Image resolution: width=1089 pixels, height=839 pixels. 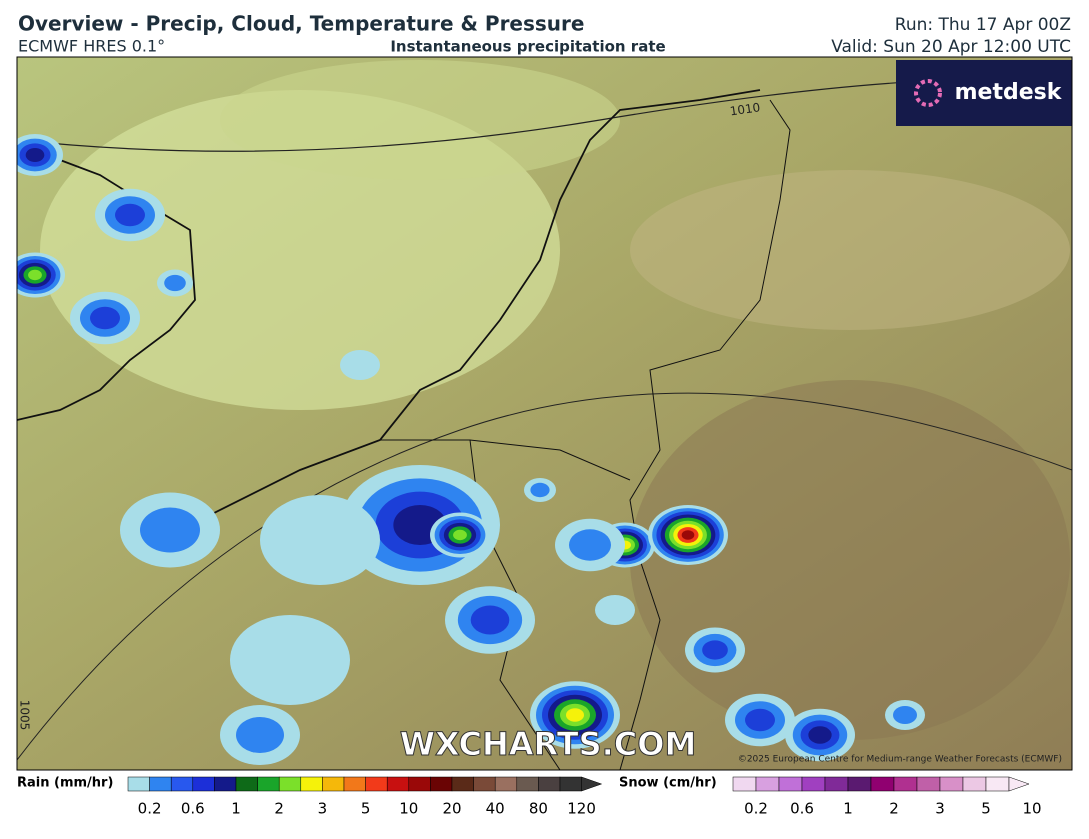 What do you see at coordinates (495, 809) in the screenshot?
I see `colorbar-tick: 40` at bounding box center [495, 809].